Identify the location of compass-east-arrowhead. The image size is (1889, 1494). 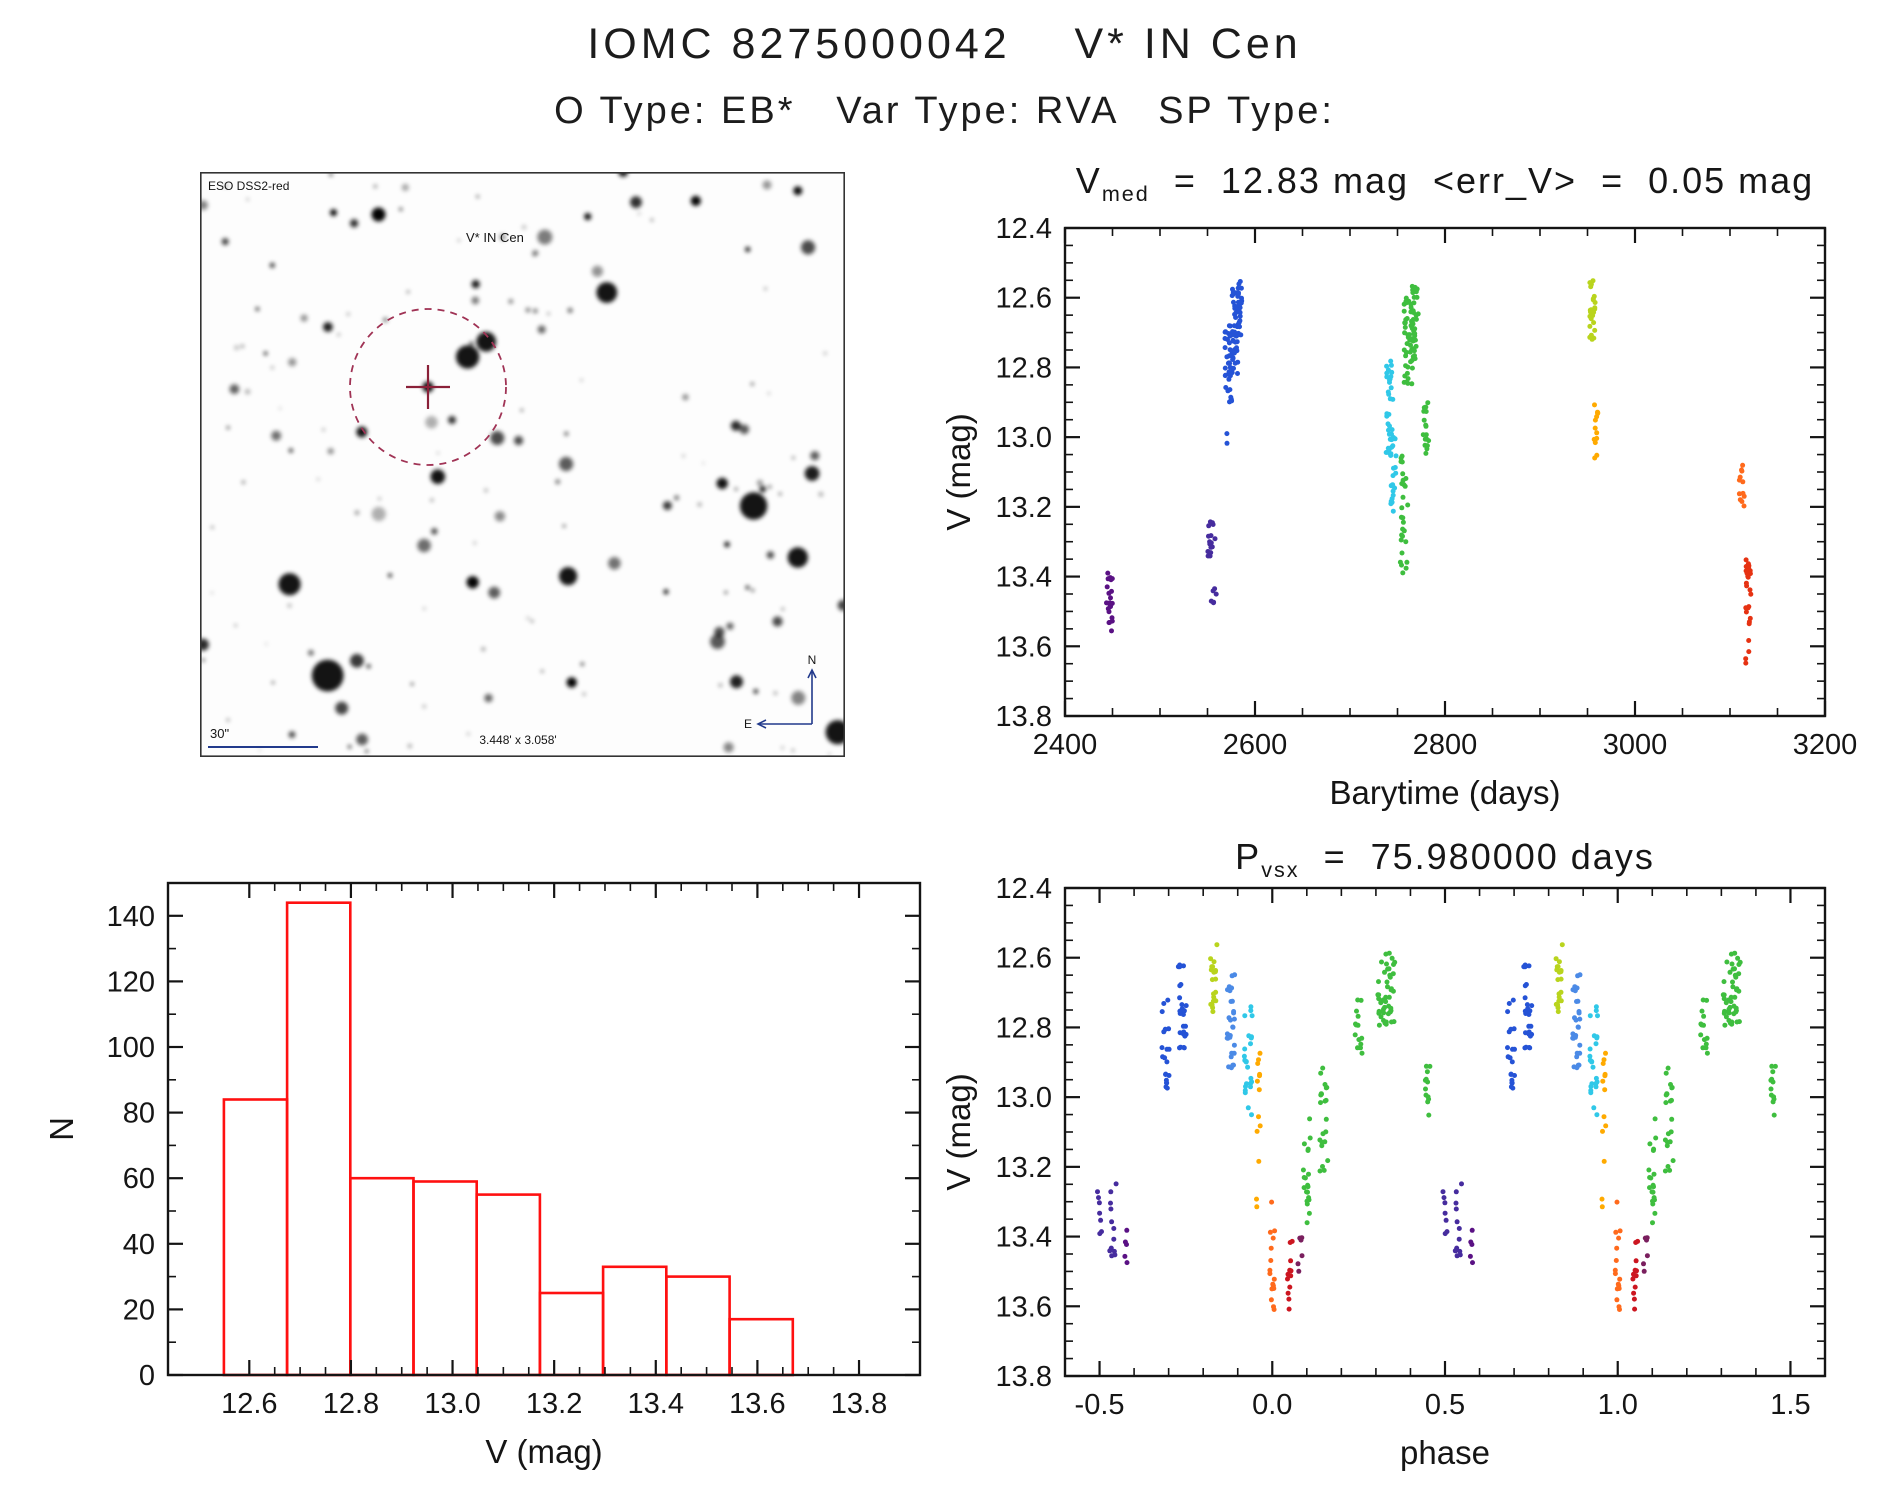
(761, 724).